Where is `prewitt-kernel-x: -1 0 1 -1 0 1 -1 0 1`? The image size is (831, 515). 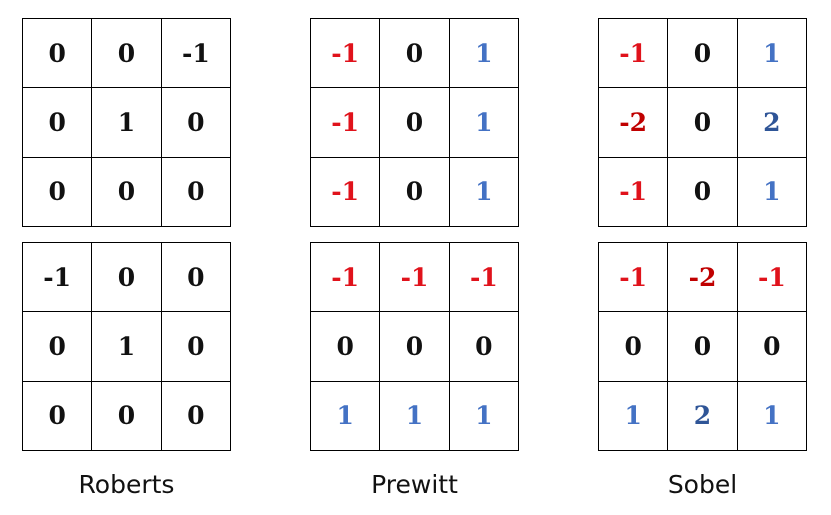 prewitt-kernel-x: -1 0 1 -1 0 1 -1 0 1 is located at coordinates (414, 122).